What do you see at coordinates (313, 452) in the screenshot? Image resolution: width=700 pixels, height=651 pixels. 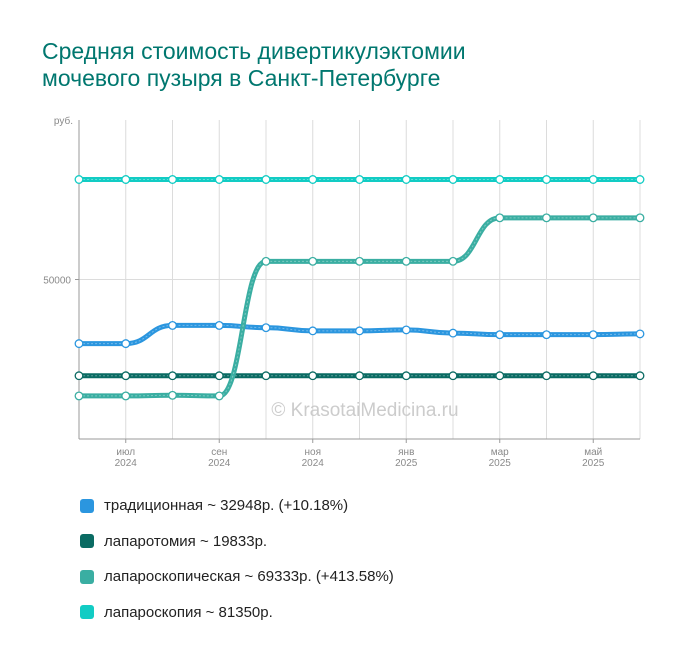 I see `x-tick-label-month: ноя` at bounding box center [313, 452].